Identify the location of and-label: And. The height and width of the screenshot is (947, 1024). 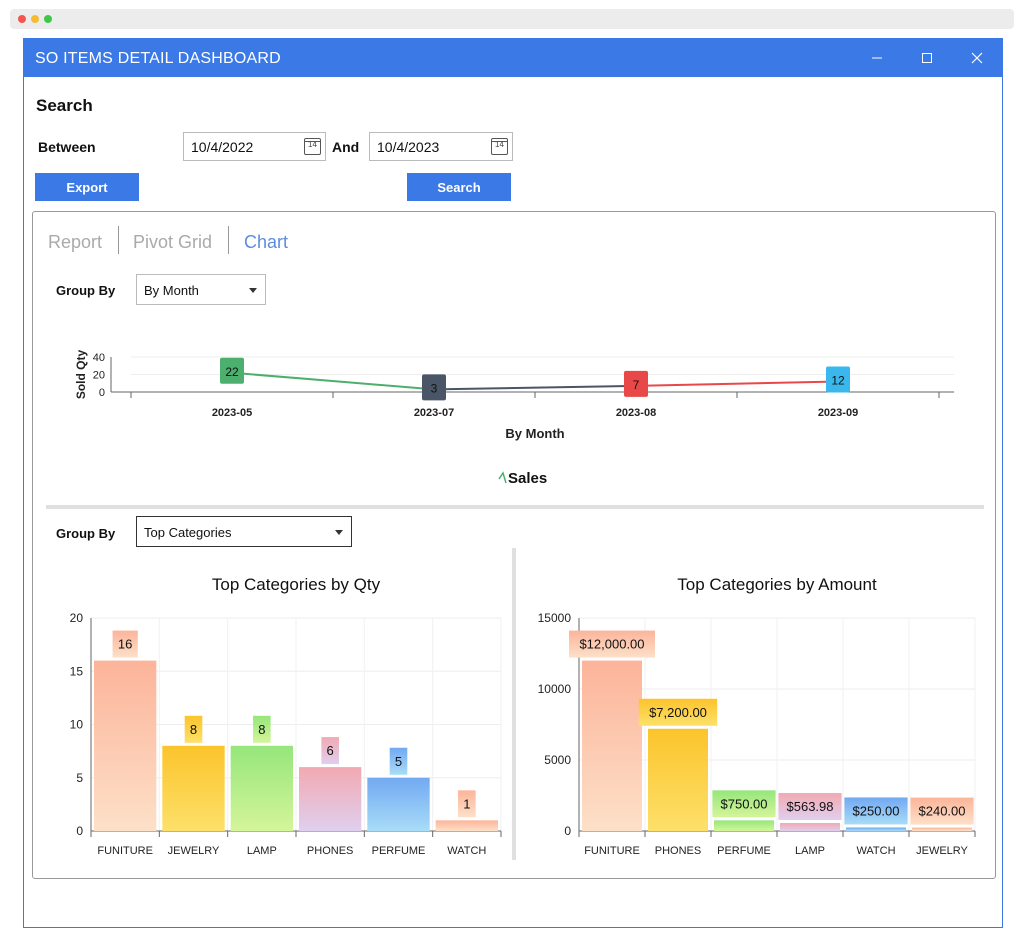
(346, 147).